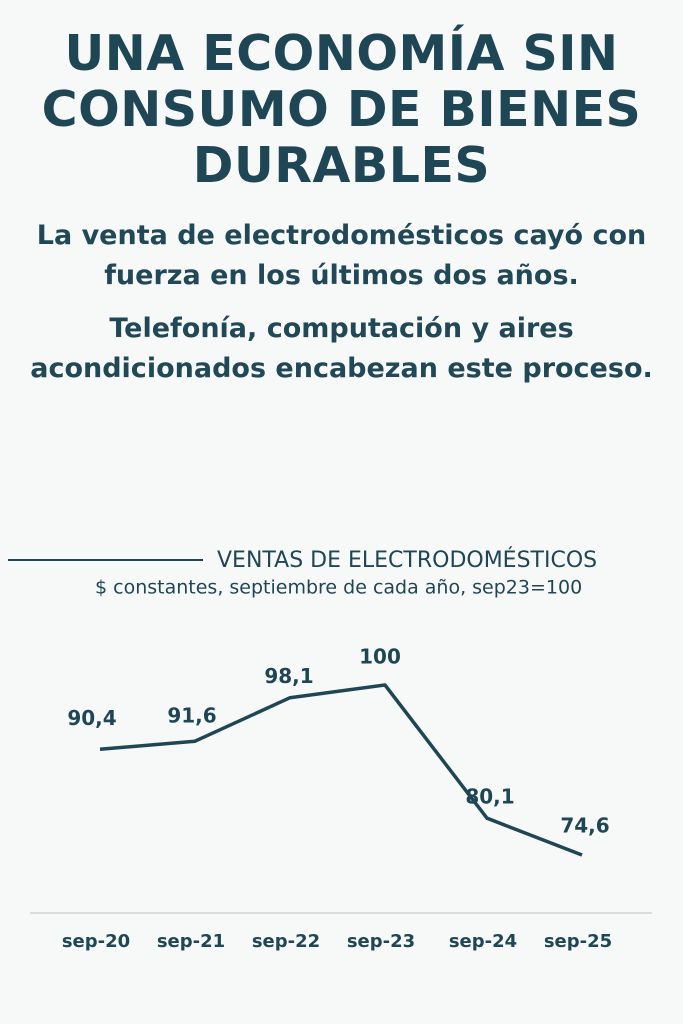 The width and height of the screenshot is (683, 1024). What do you see at coordinates (483, 941) in the screenshot?
I see `x-tick-label: sep-24` at bounding box center [483, 941].